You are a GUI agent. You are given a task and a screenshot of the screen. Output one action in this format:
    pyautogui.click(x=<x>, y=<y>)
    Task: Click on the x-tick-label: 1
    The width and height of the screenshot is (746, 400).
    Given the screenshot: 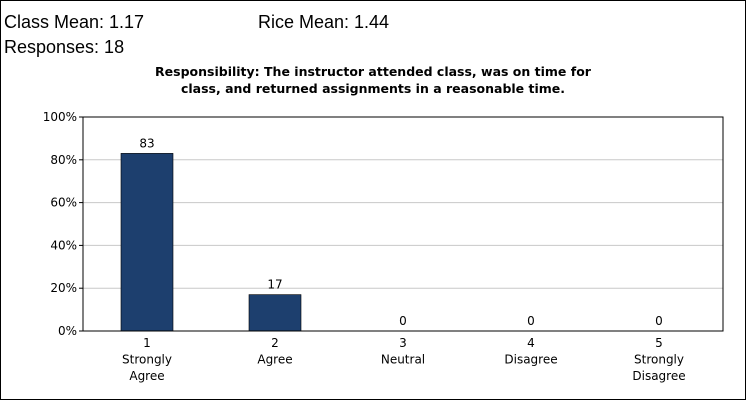 What is the action you would take?
    pyautogui.click(x=147, y=343)
    